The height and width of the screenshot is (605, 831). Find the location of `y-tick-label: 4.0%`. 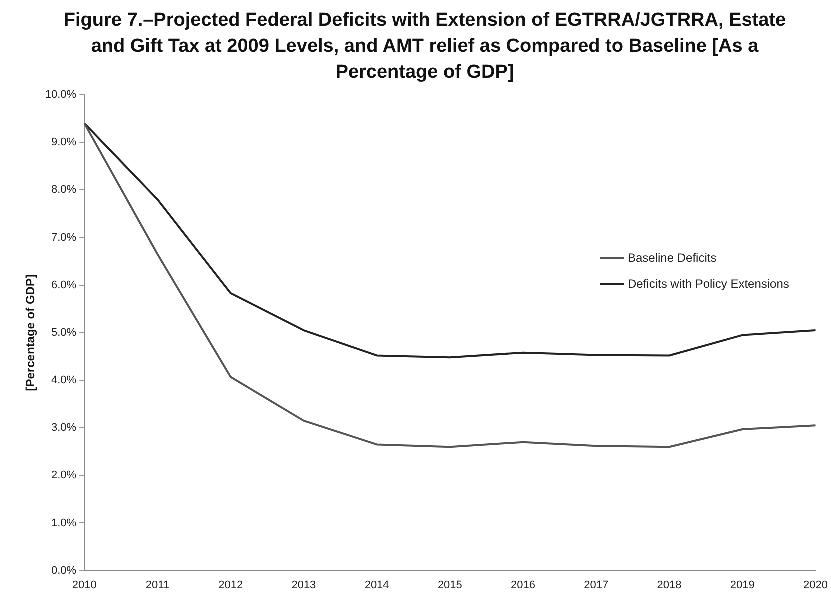

y-tick-label: 4.0% is located at coordinates (64, 380).